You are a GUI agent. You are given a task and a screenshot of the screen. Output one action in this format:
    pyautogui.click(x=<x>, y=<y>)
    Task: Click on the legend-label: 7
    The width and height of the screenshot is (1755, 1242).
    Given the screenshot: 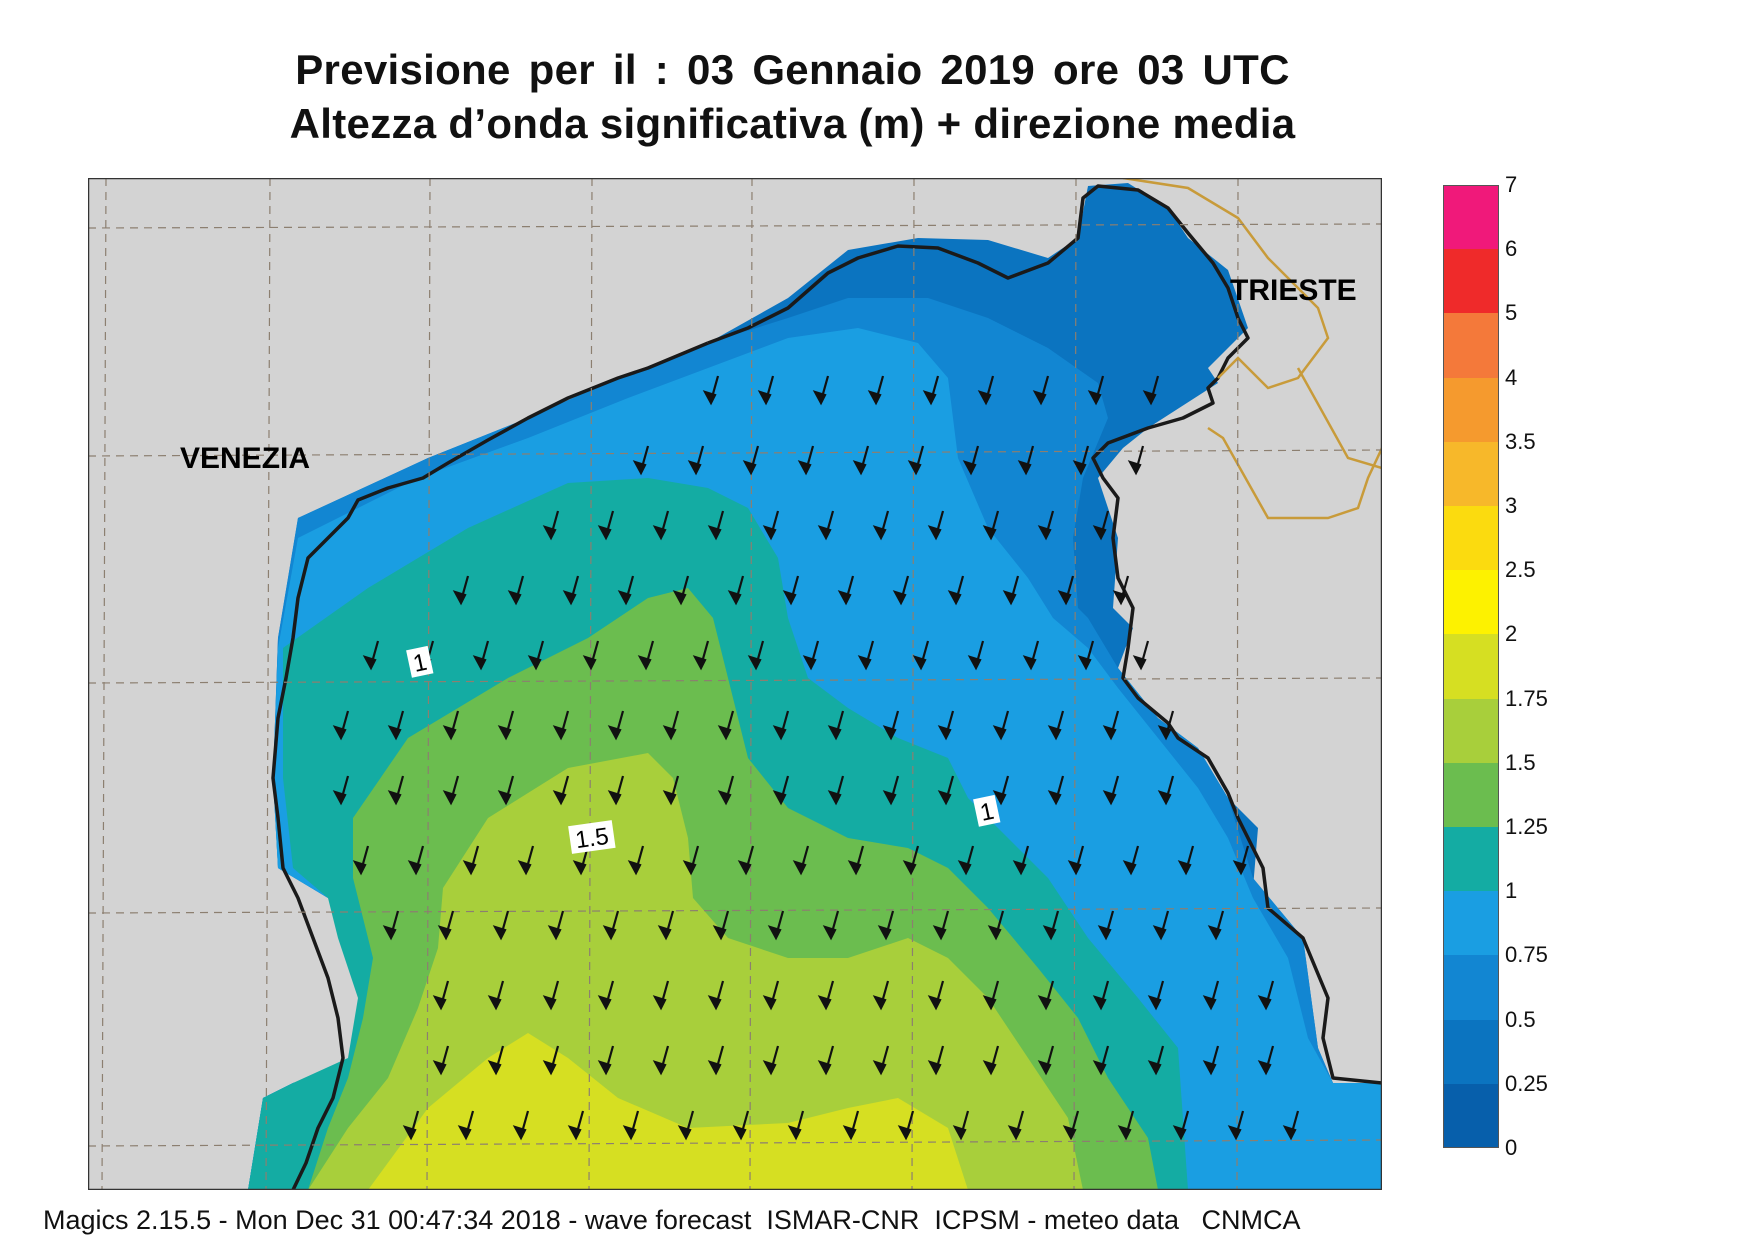 What is the action you would take?
    pyautogui.click(x=1511, y=184)
    